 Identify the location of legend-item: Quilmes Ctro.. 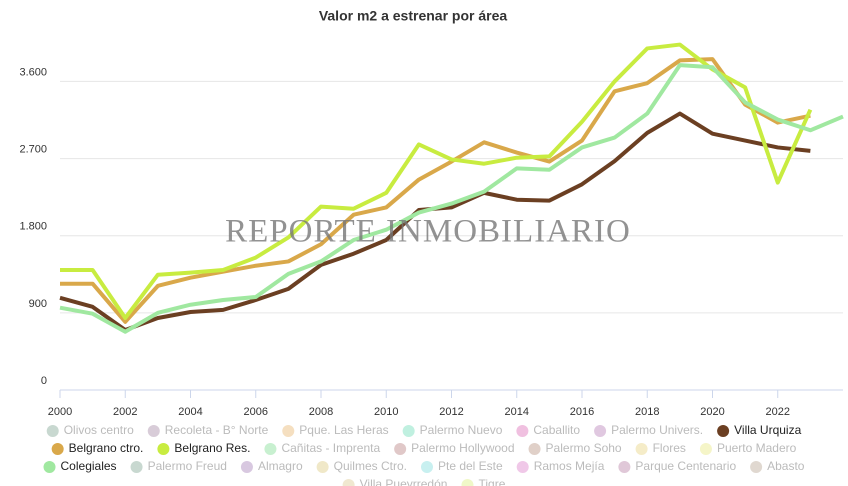
(361, 466).